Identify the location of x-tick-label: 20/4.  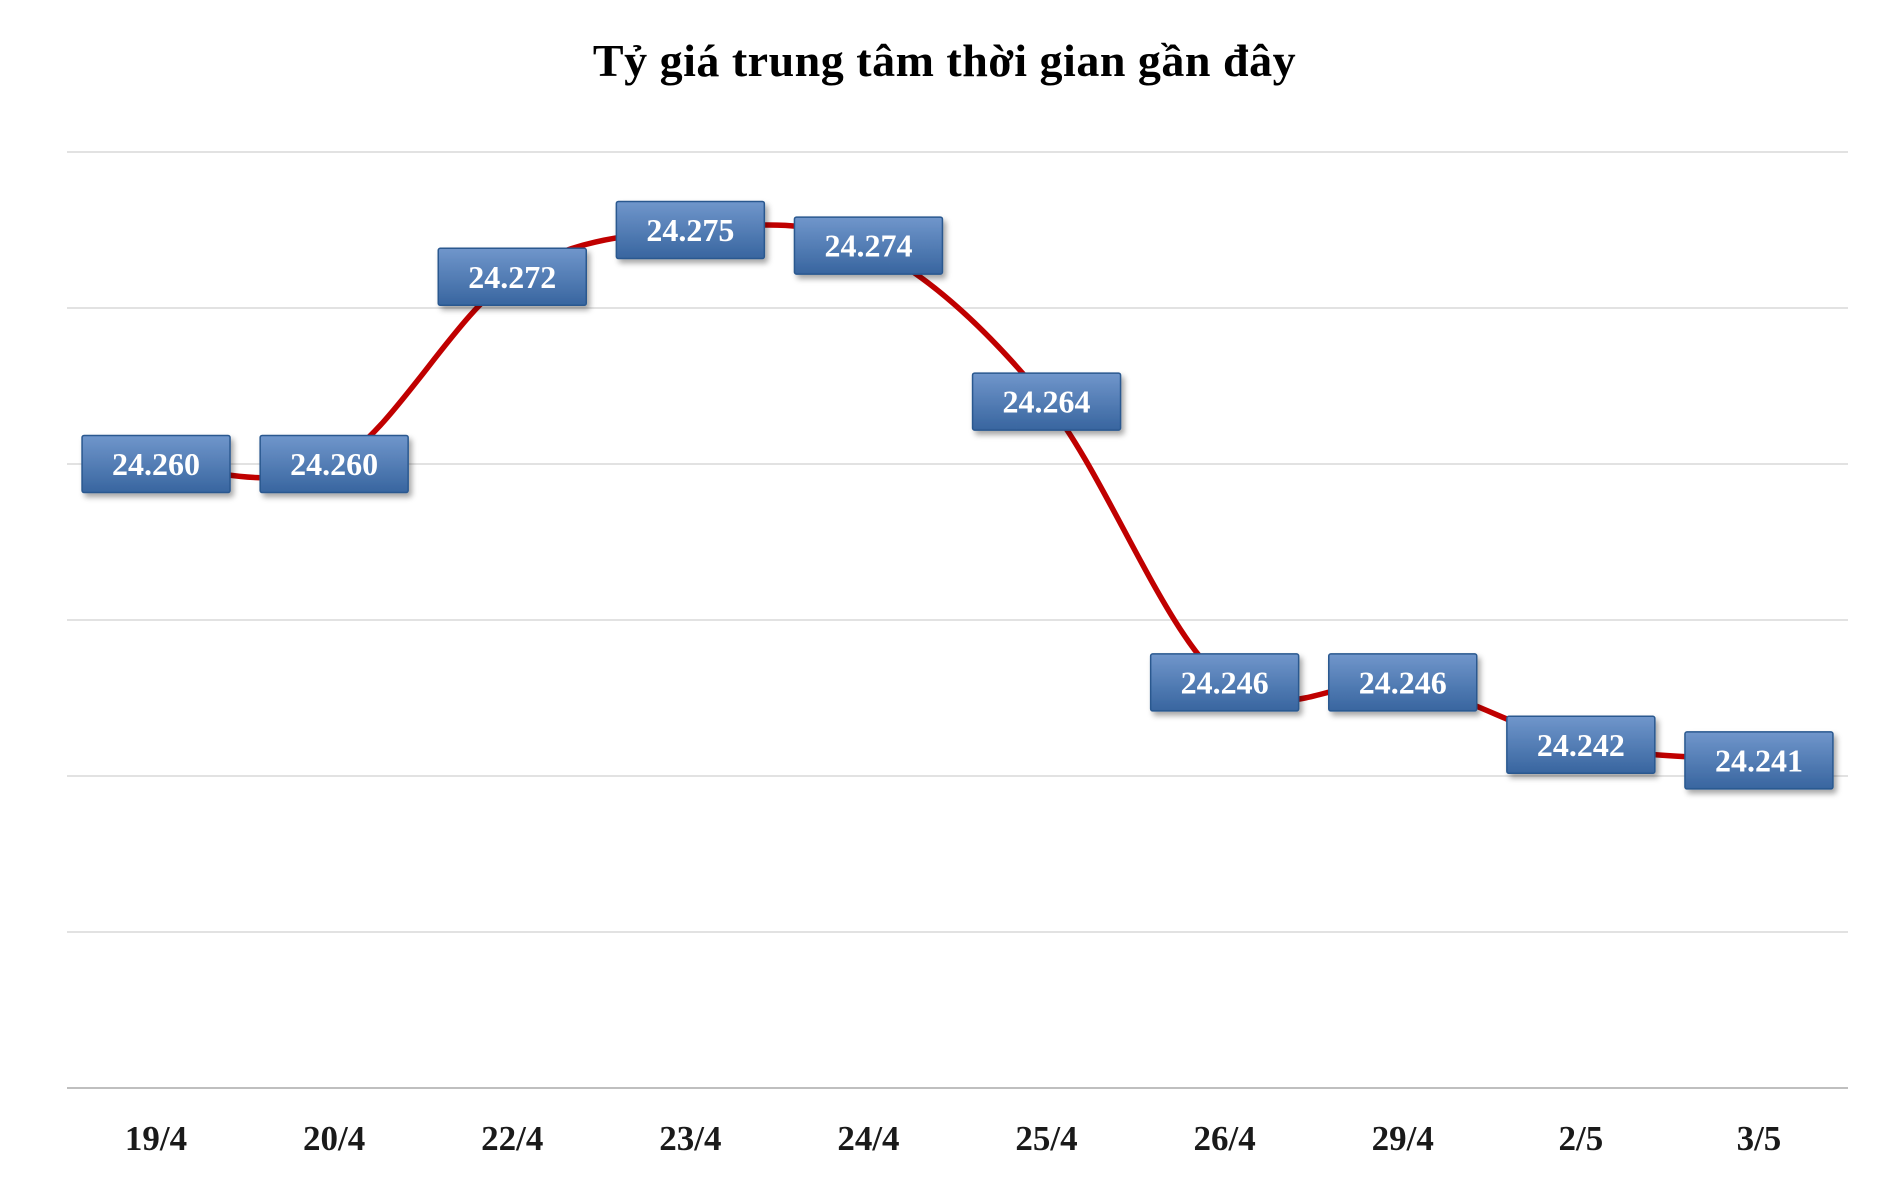
(334, 1138).